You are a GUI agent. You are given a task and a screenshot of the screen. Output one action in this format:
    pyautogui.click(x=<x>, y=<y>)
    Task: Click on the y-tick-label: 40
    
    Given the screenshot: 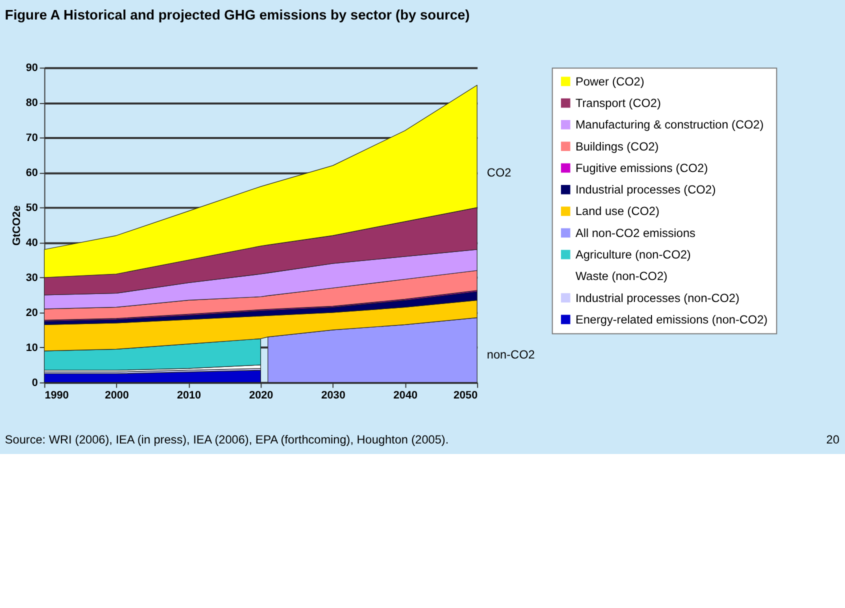 What is the action you would take?
    pyautogui.click(x=32, y=242)
    